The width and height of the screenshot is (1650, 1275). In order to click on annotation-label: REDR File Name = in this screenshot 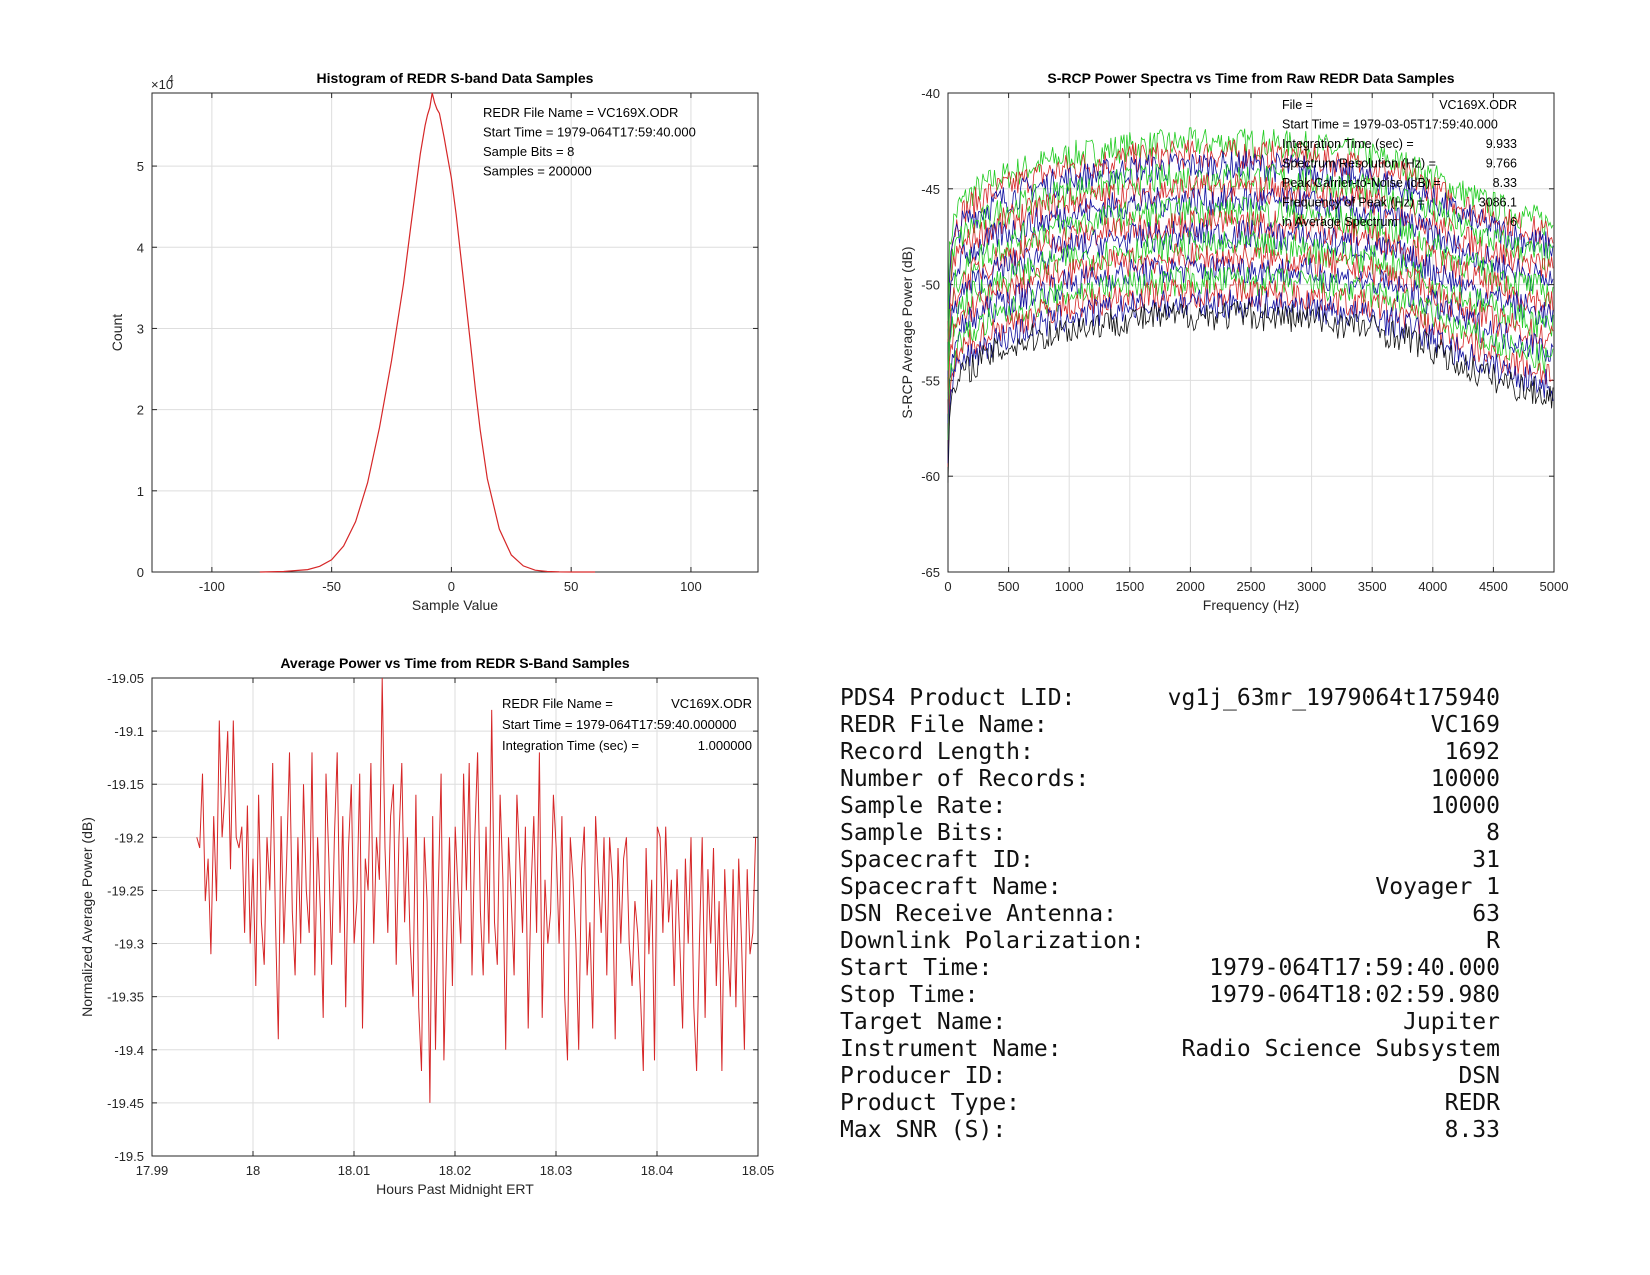, I will do `click(557, 703)`.